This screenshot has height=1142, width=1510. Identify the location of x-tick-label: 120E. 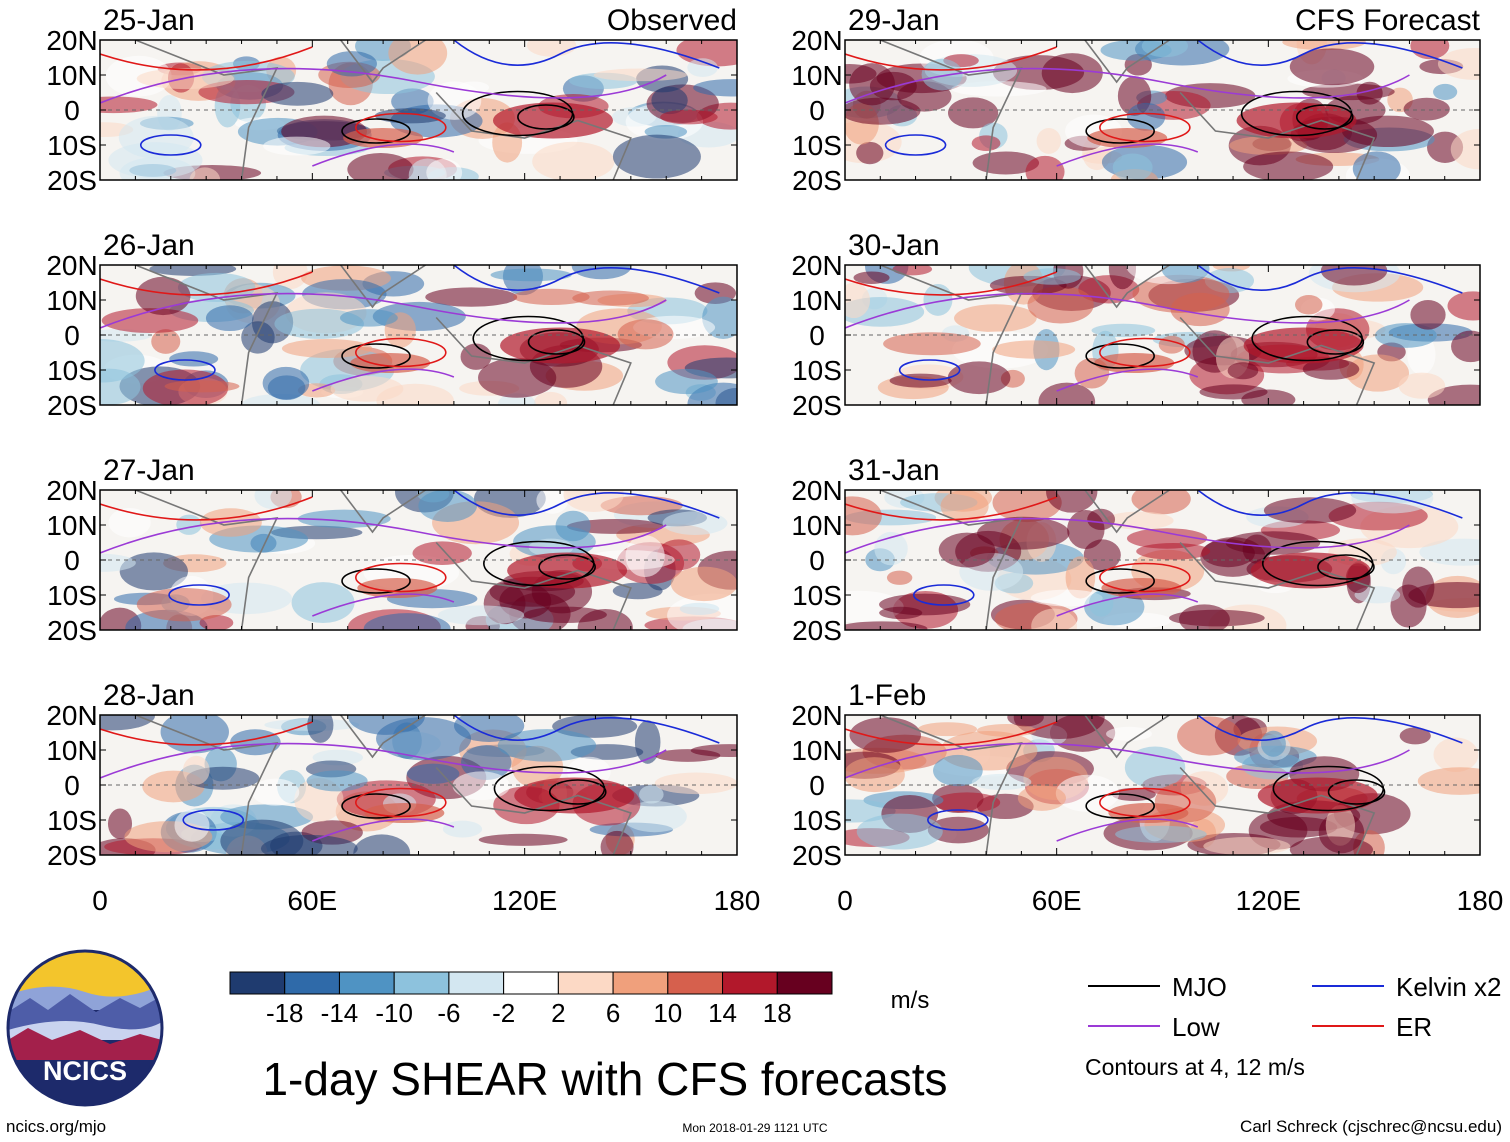
(524, 900).